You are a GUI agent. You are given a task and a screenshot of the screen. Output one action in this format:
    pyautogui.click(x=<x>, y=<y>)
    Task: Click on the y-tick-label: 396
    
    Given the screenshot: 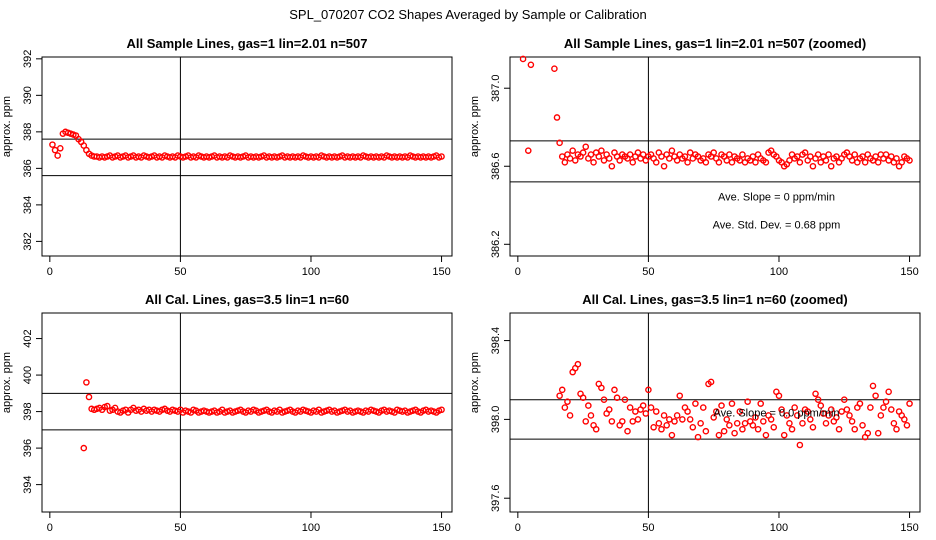 What is the action you would take?
    pyautogui.click(x=28, y=448)
    